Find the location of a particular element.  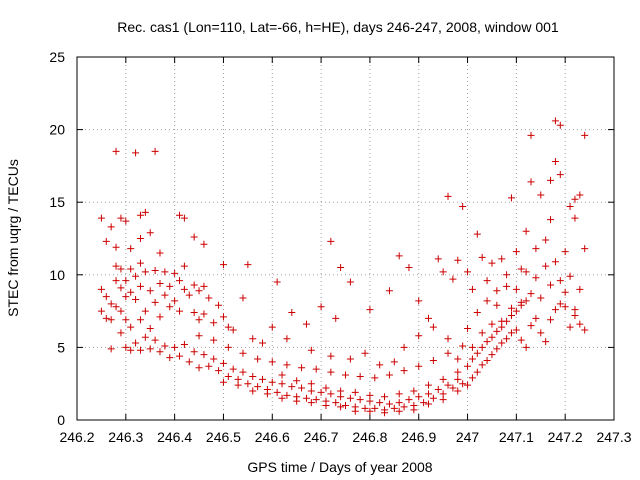

y-tick-label: 20 is located at coordinates (57, 130).